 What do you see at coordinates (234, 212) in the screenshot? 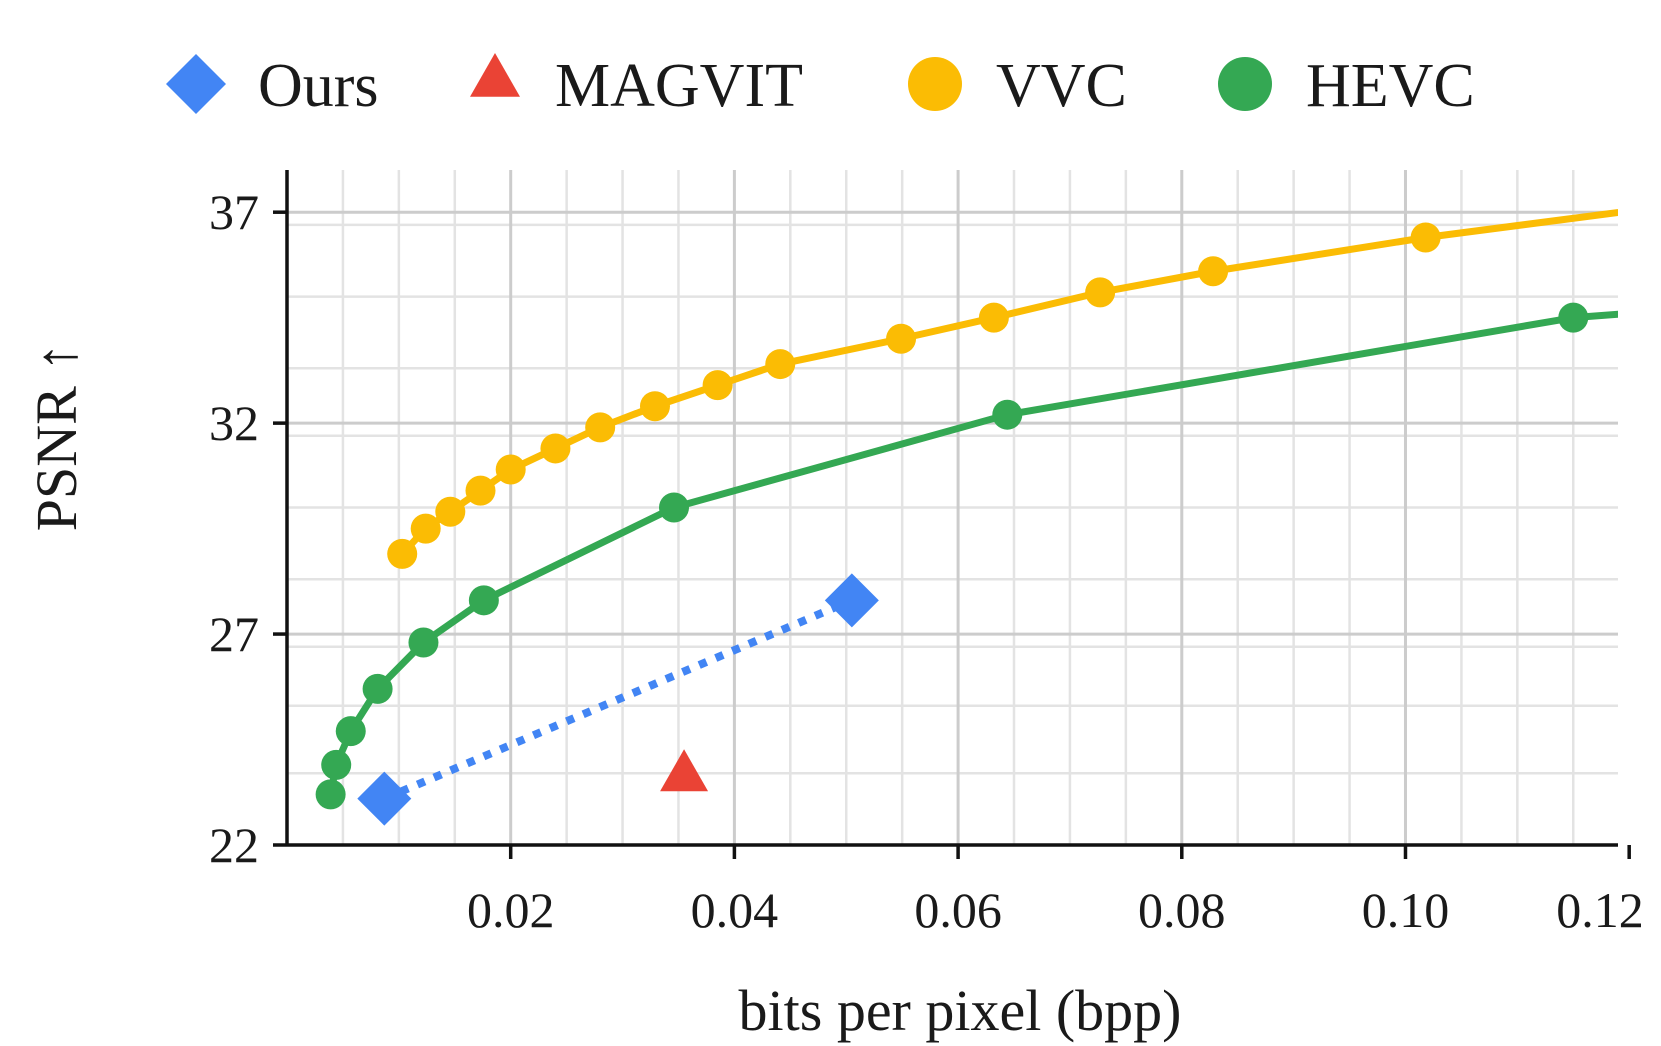
I see `y-tick-label: 37` at bounding box center [234, 212].